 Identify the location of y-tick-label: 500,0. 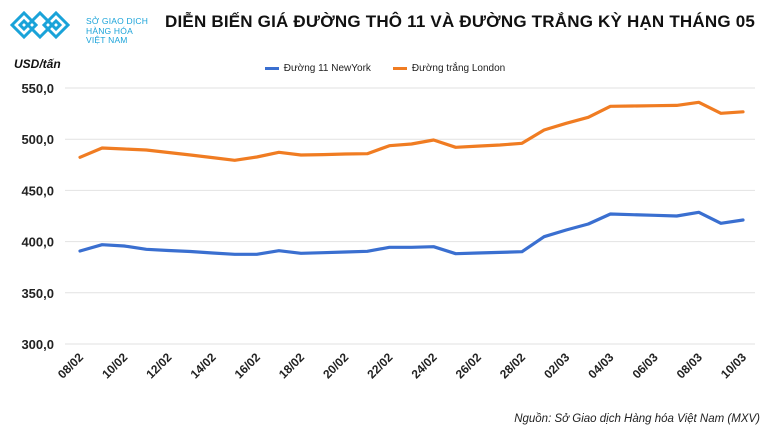
(37, 139).